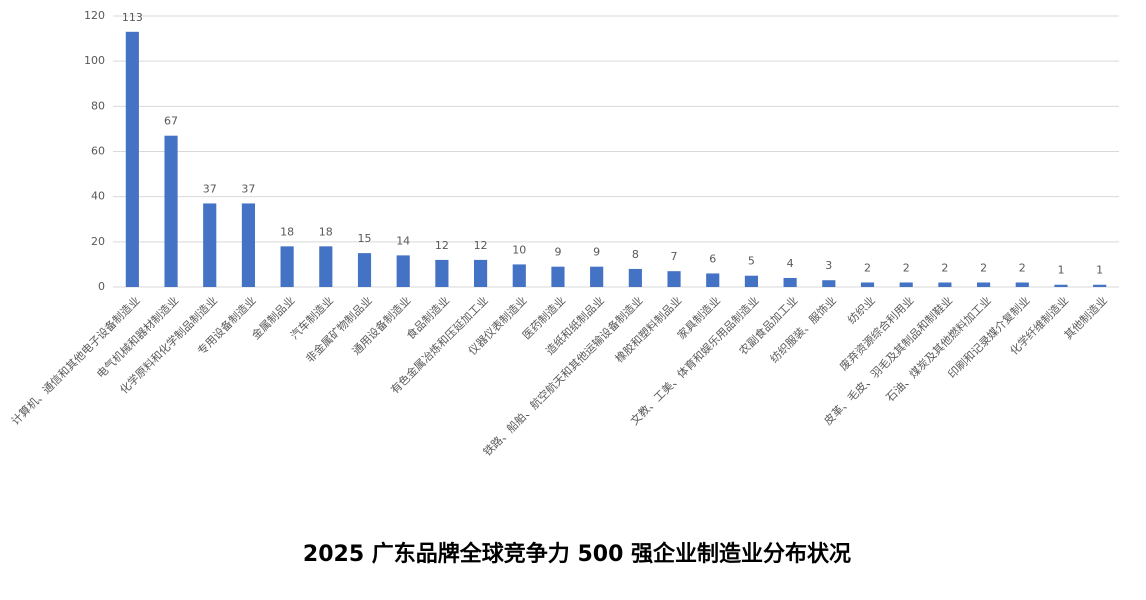 This screenshot has width=1146, height=600. I want to click on y-tick-label: 0, so click(101, 286).